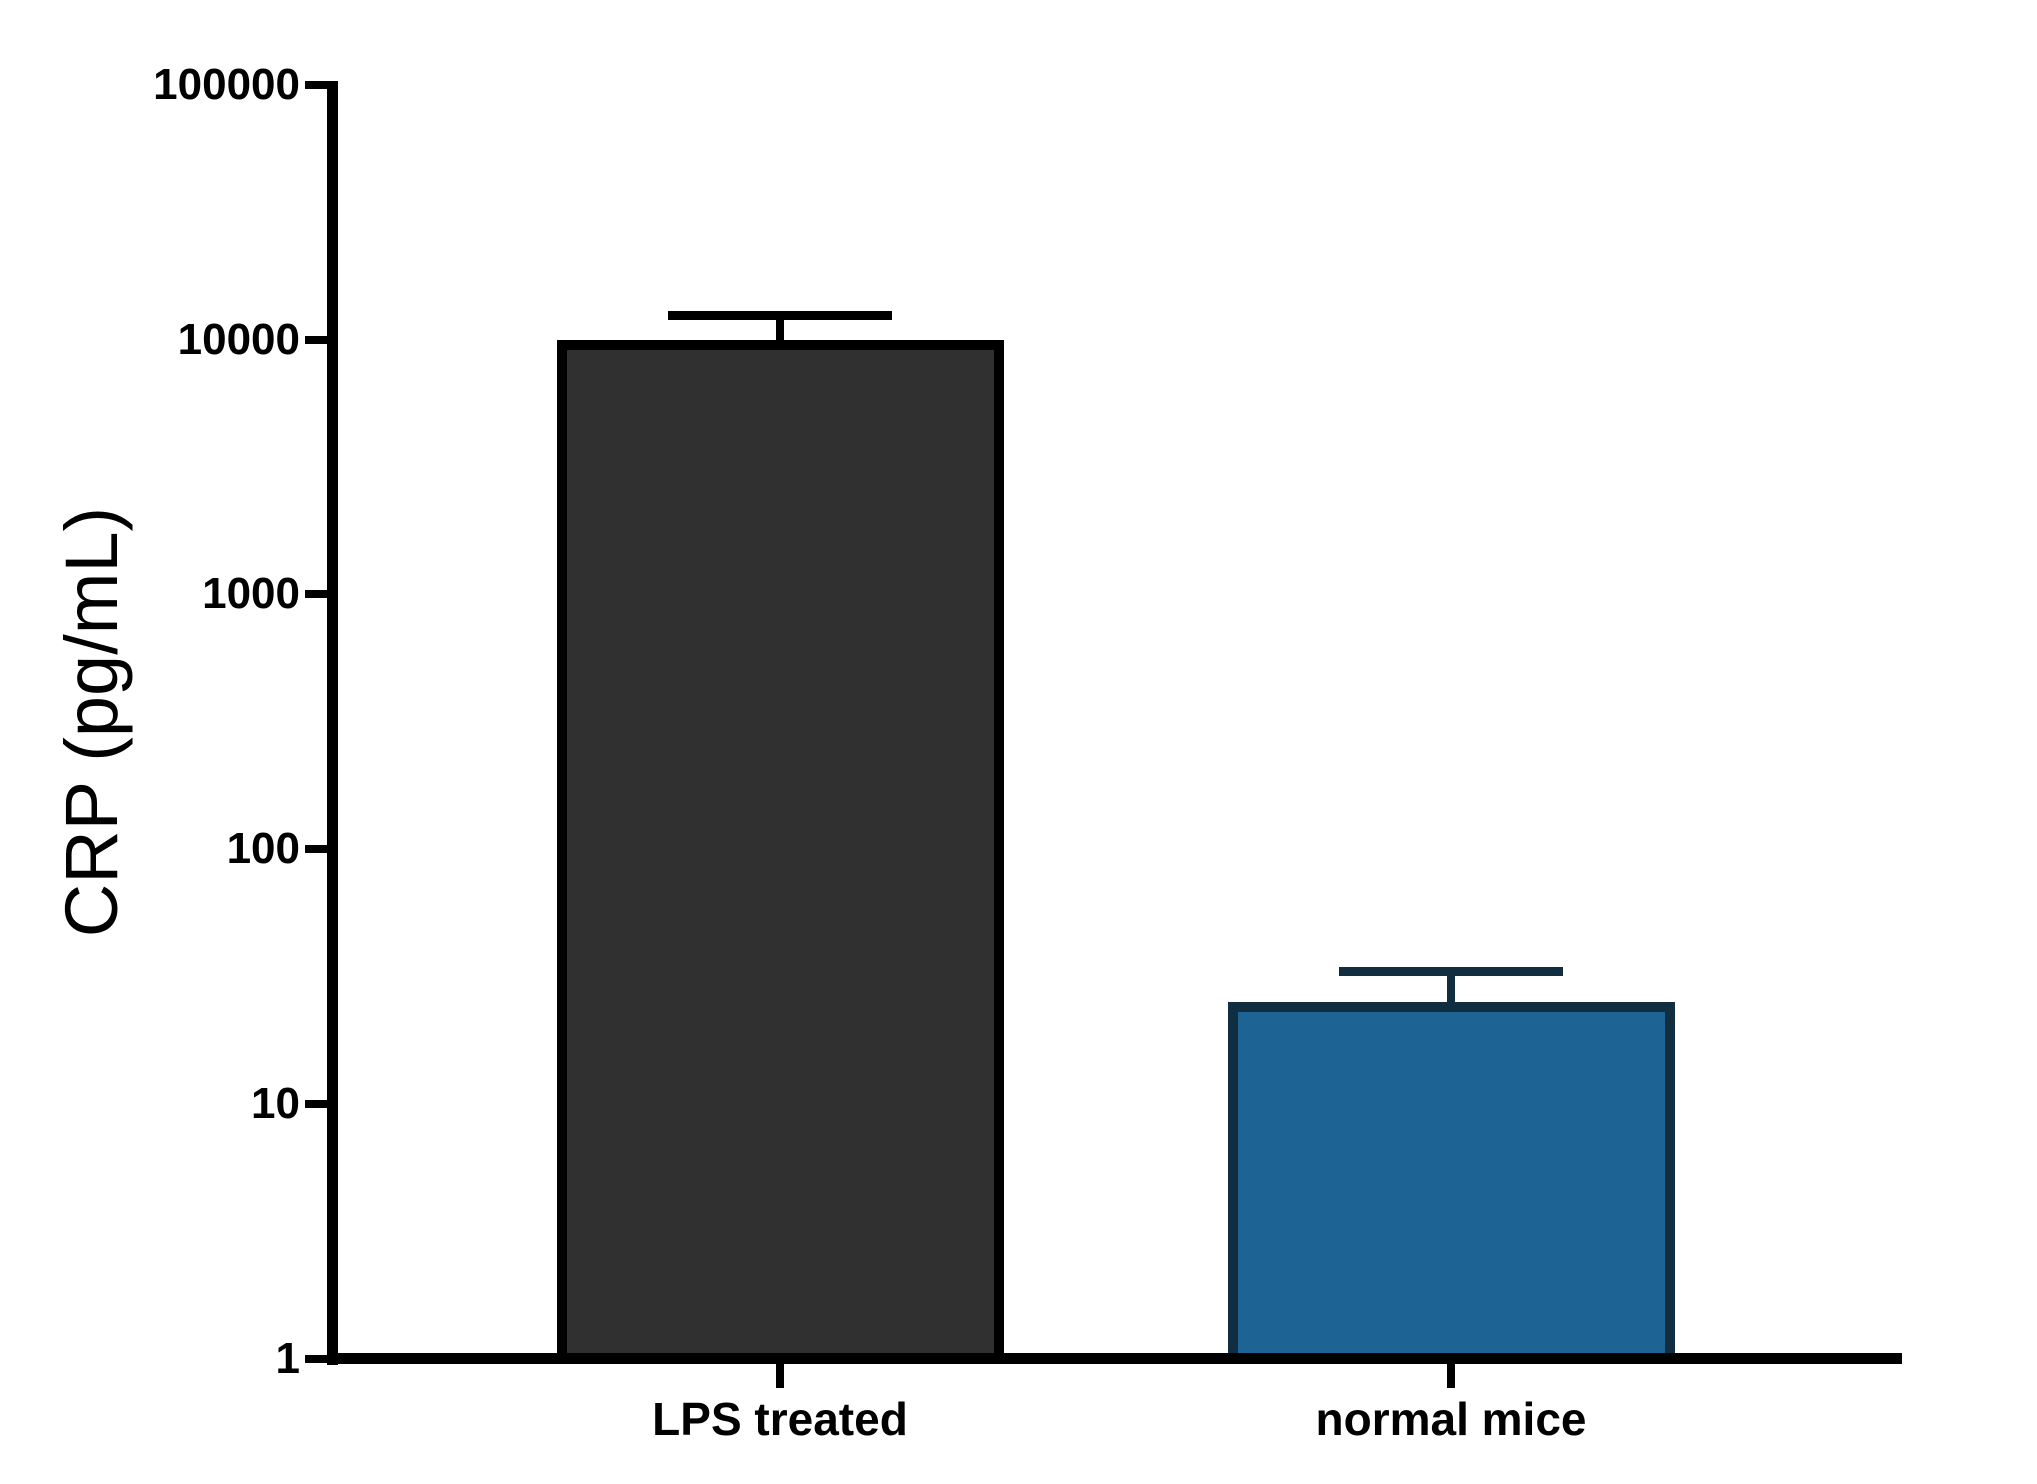 The width and height of the screenshot is (2037, 1484). Describe the element at coordinates (251, 594) in the screenshot. I see `y-tick-label: 1000` at that location.